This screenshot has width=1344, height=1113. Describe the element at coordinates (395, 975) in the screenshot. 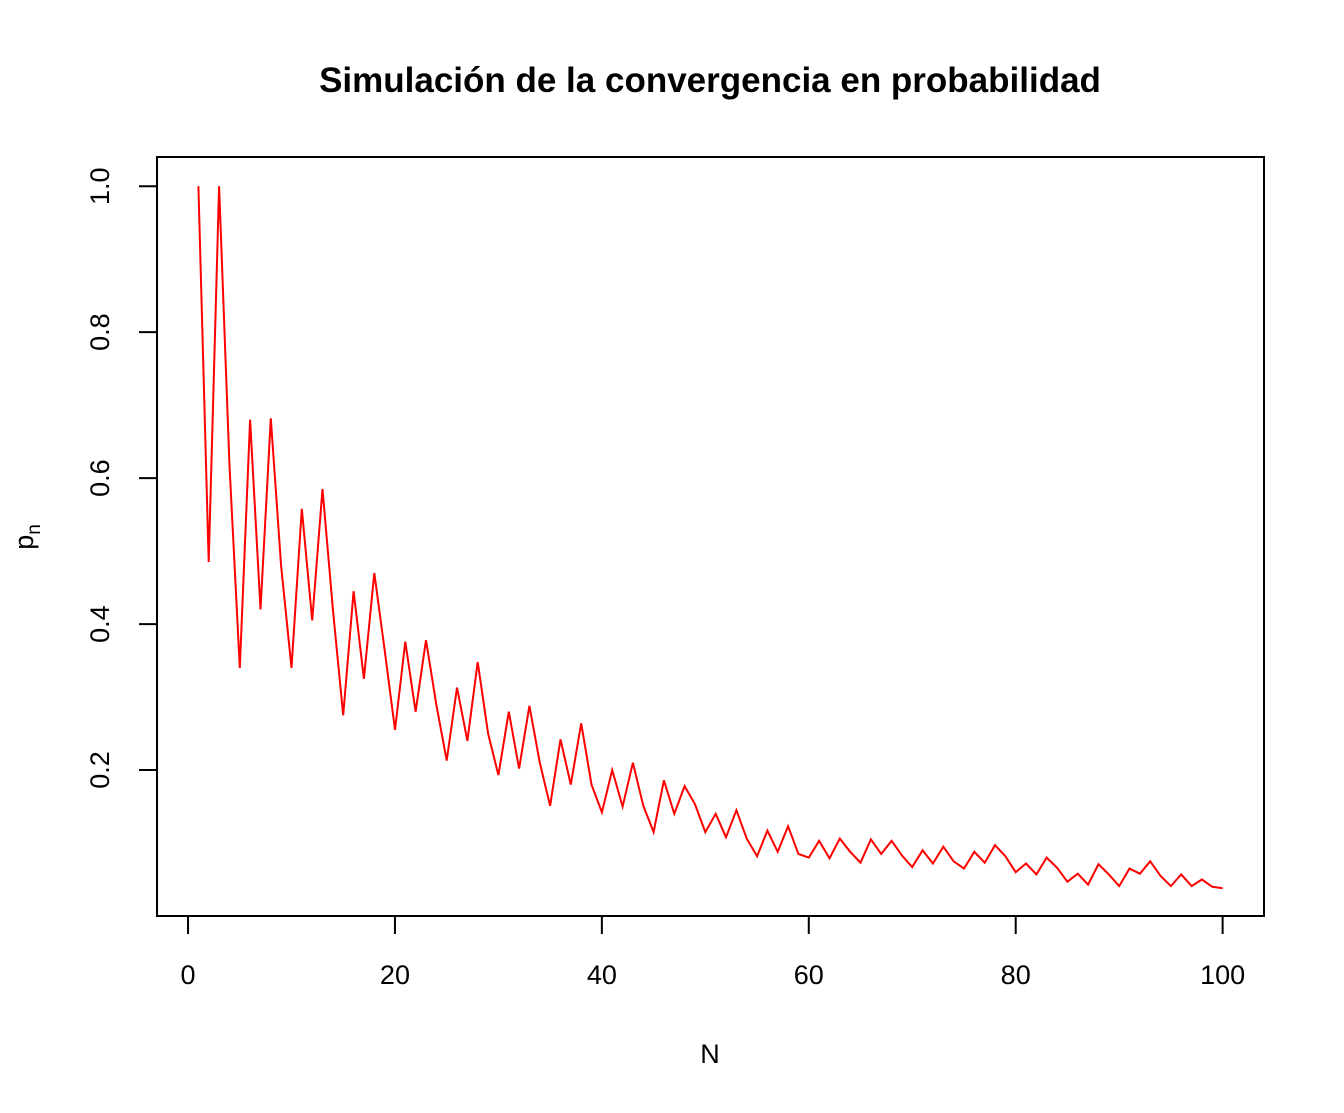

I see `x-tick-label: 20` at that location.